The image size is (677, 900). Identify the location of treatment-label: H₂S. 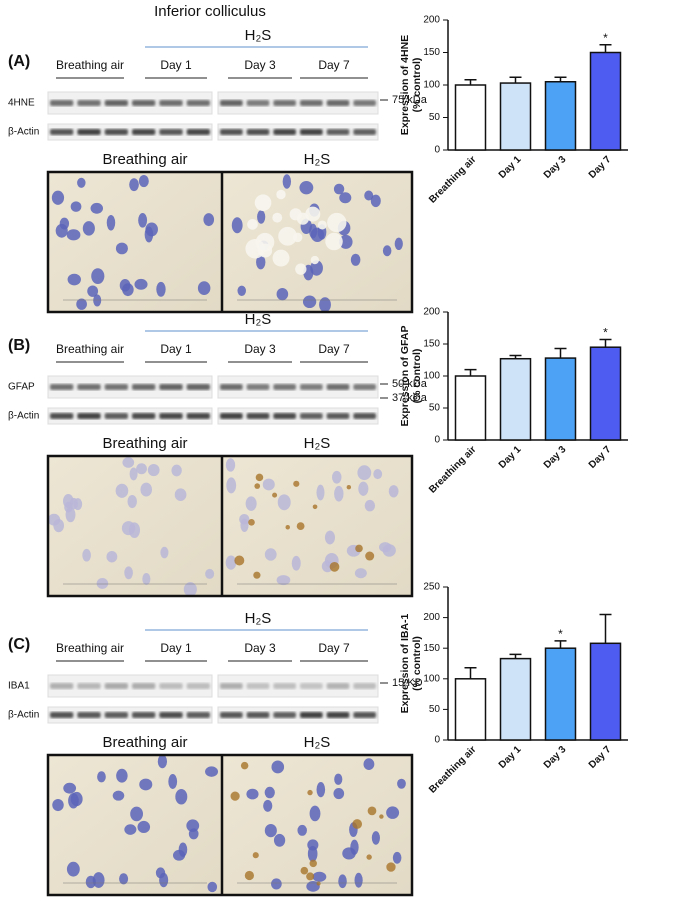
(258, 618).